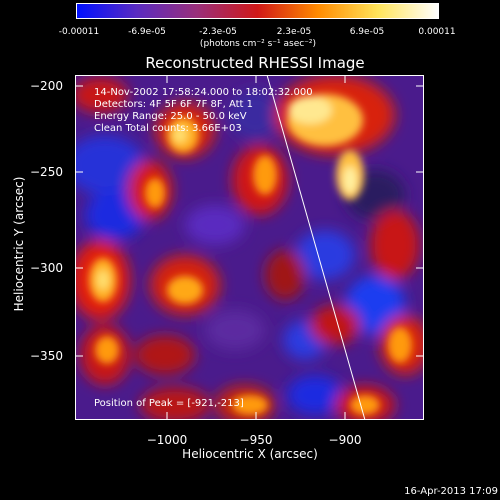 The image size is (500, 500). Describe the element at coordinates (257, 11) in the screenshot. I see `colorbar` at that location.